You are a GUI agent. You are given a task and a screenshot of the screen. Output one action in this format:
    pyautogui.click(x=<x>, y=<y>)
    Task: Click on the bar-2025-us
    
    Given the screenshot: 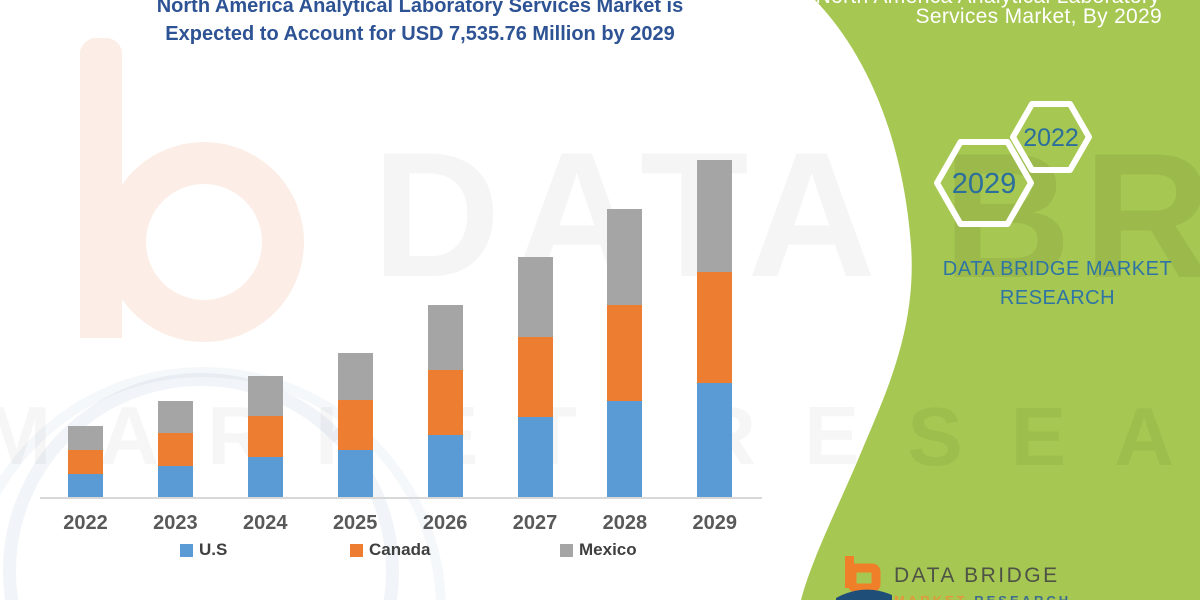 What is the action you would take?
    pyautogui.click(x=355, y=473)
    